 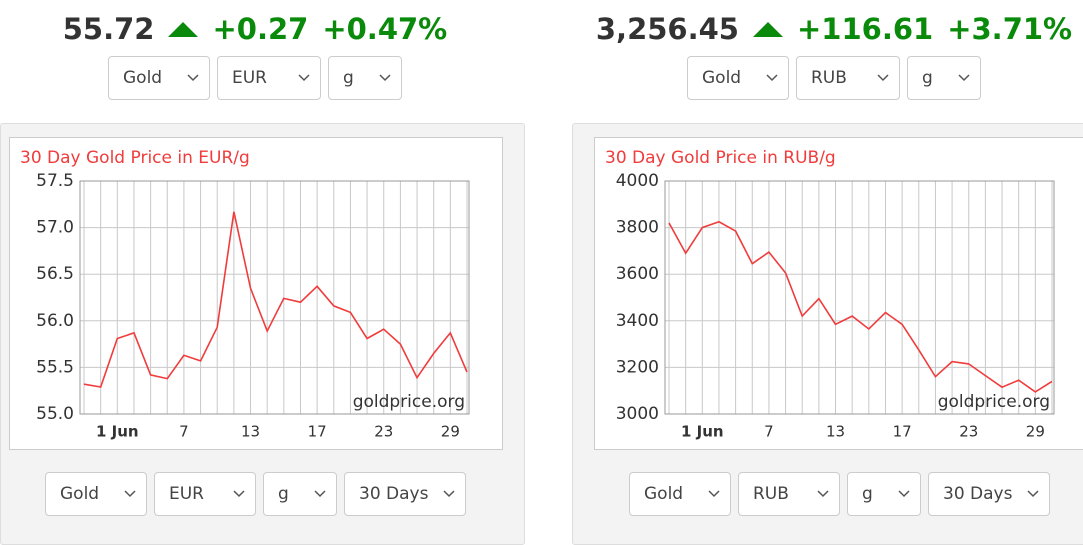 What do you see at coordinates (135, 158) in the screenshot?
I see `chart-title: 30 Day Gold Price in EUR/g` at bounding box center [135, 158].